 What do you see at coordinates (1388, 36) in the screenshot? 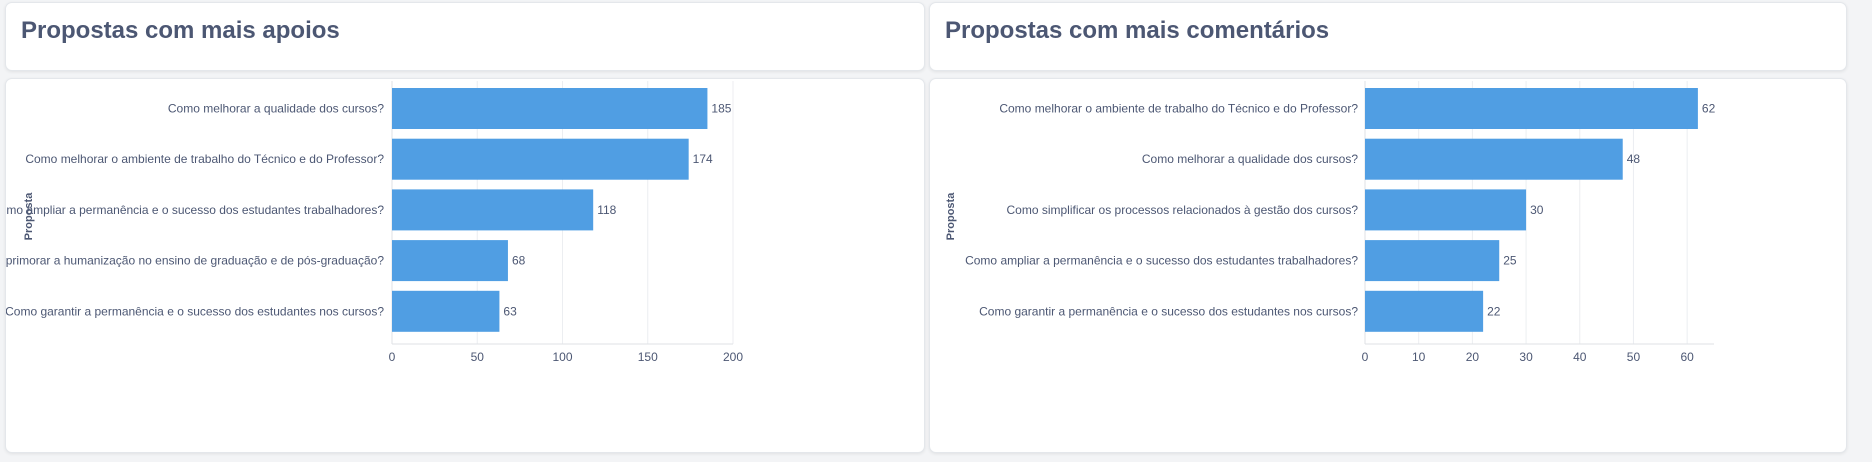
I see `title-card-comentarios: Propostas com mais comentários` at bounding box center [1388, 36].